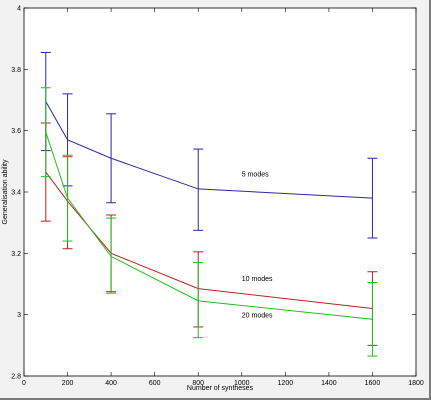 The height and width of the screenshot is (400, 431). I want to click on x-tick-label: 600, so click(155, 383).